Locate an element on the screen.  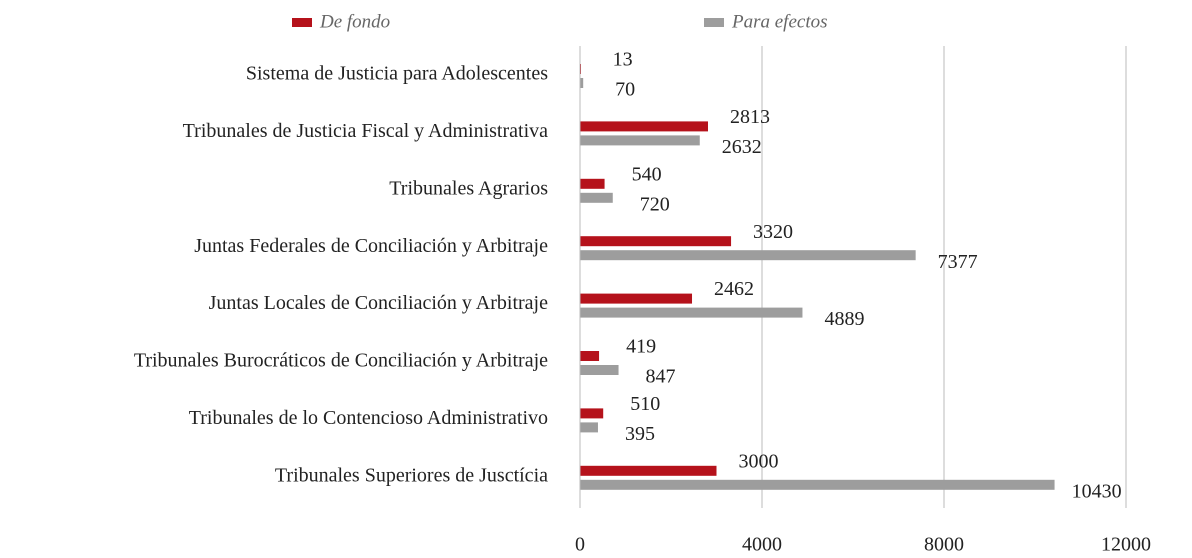
x-tick-label: 12000 is located at coordinates (1126, 545).